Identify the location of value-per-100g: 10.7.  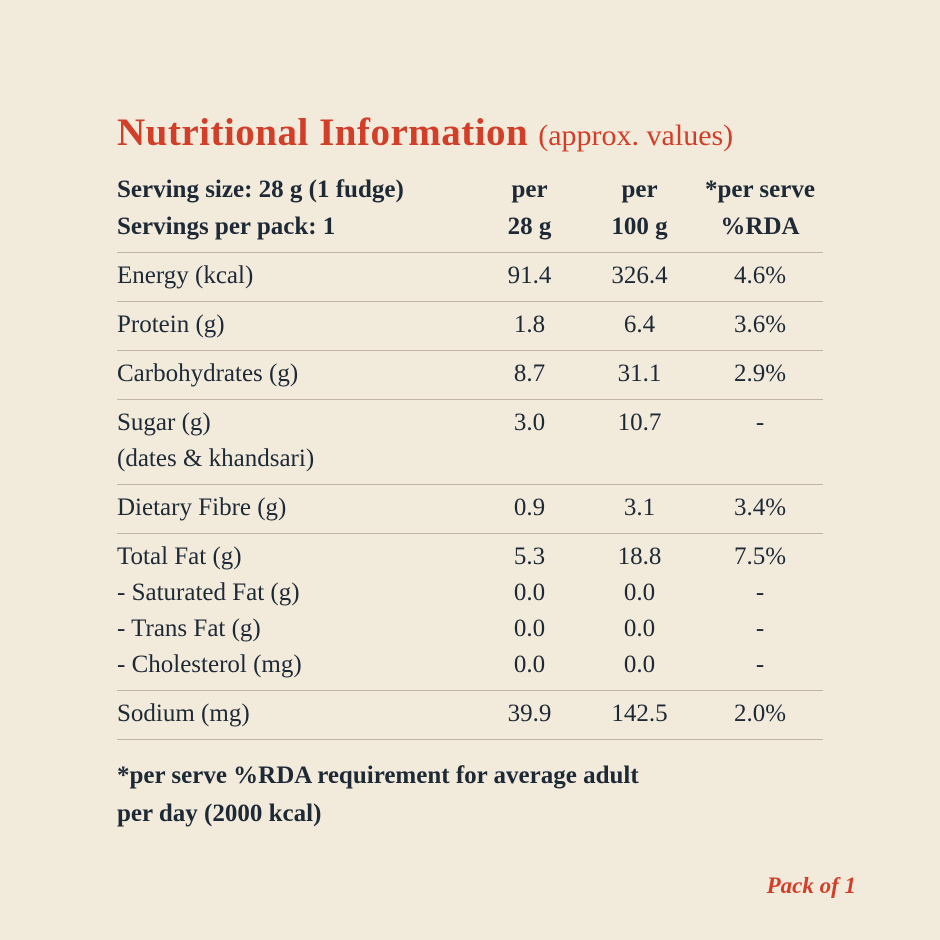
(639, 422).